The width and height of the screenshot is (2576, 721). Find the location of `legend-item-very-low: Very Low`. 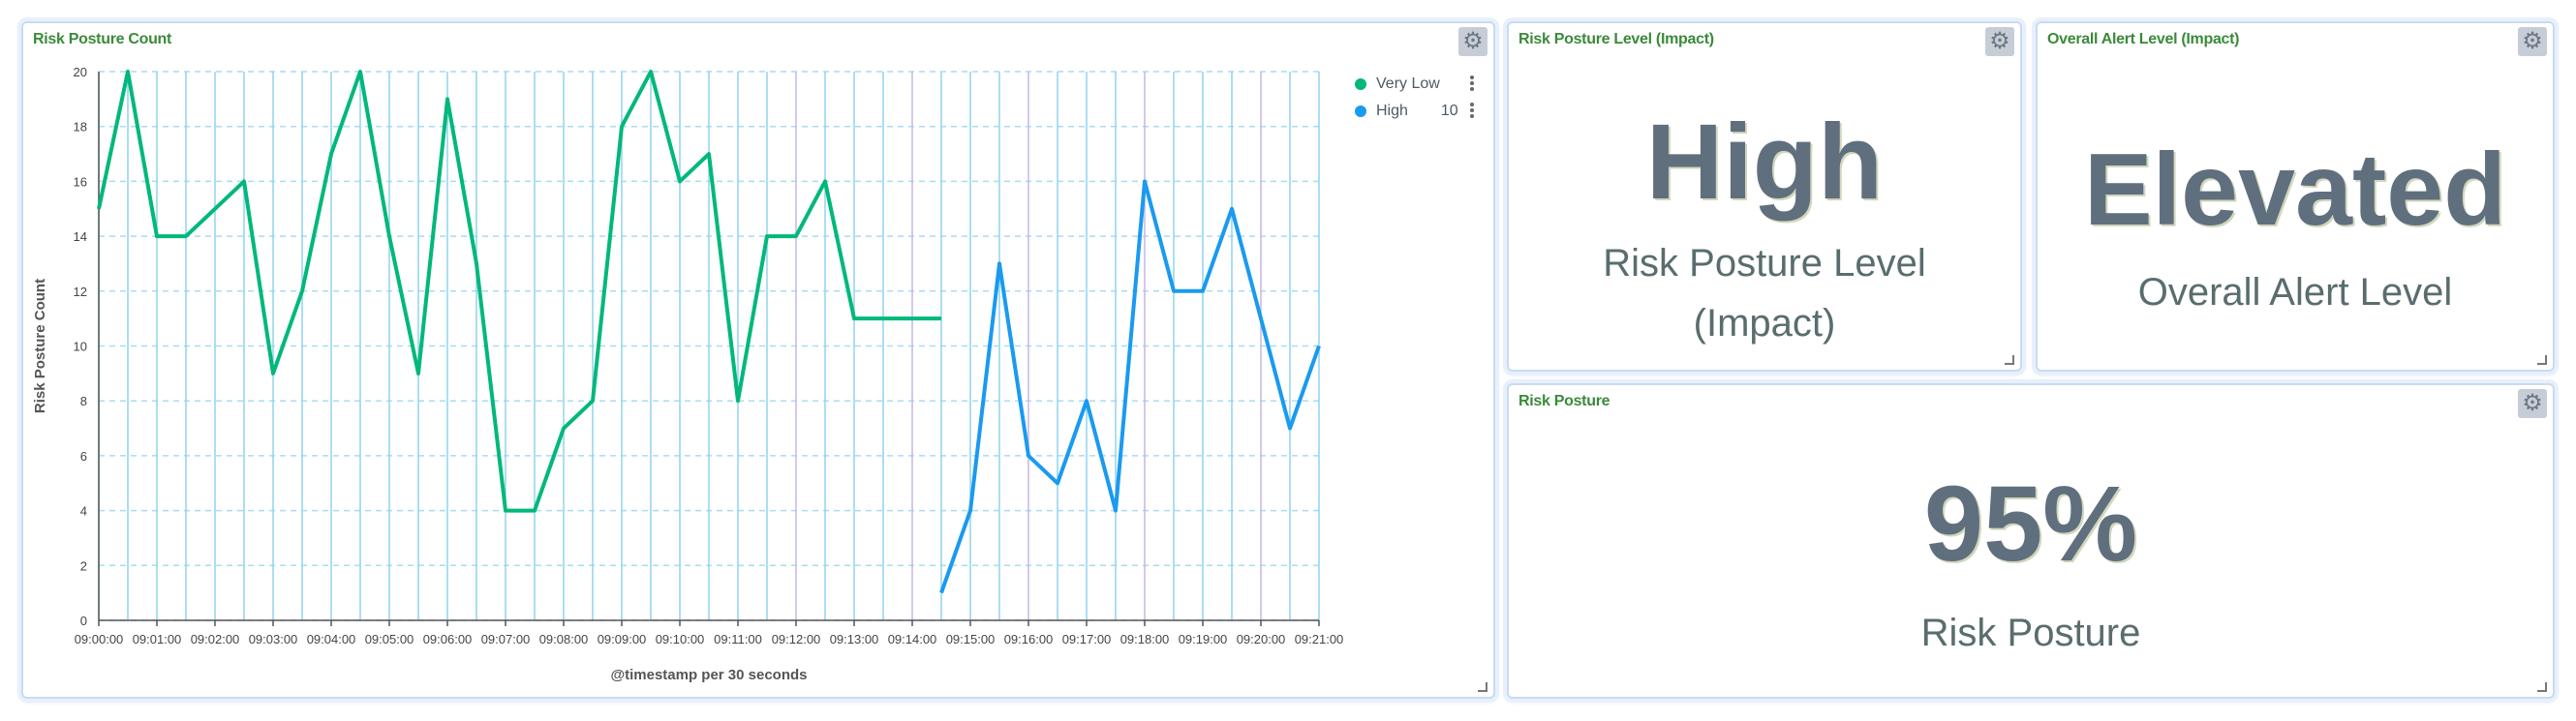

legend-item-very-low: Very Low is located at coordinates (1397, 84).